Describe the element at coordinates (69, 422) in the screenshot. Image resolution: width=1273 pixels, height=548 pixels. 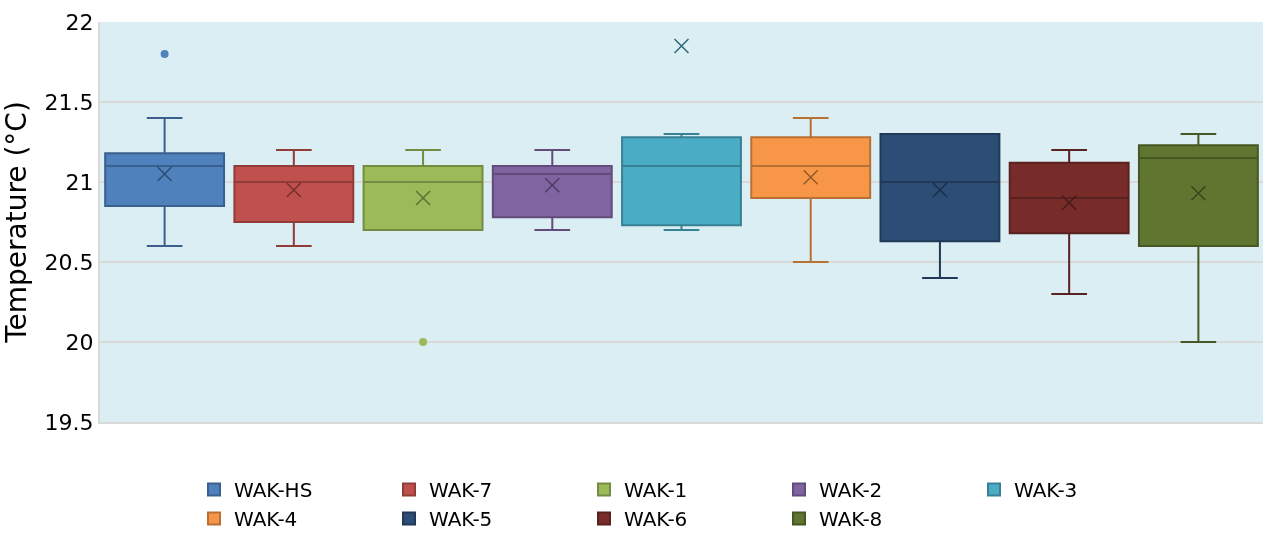
I see `y-tick-label: 19.5` at that location.